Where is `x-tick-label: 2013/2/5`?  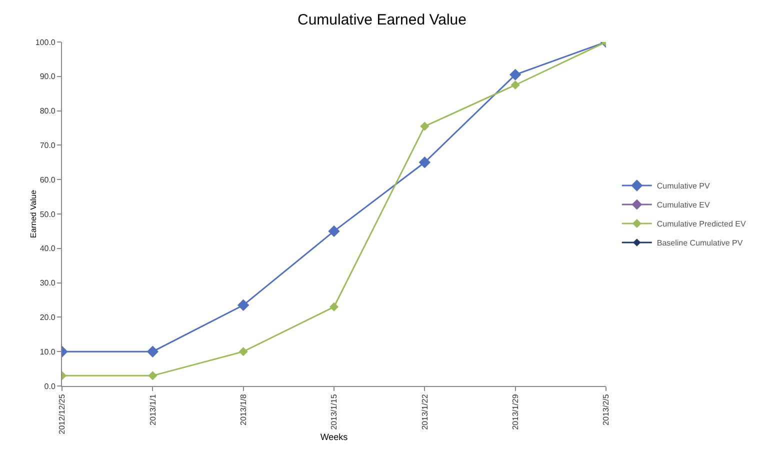 x-tick-label: 2013/2/5 is located at coordinates (606, 410).